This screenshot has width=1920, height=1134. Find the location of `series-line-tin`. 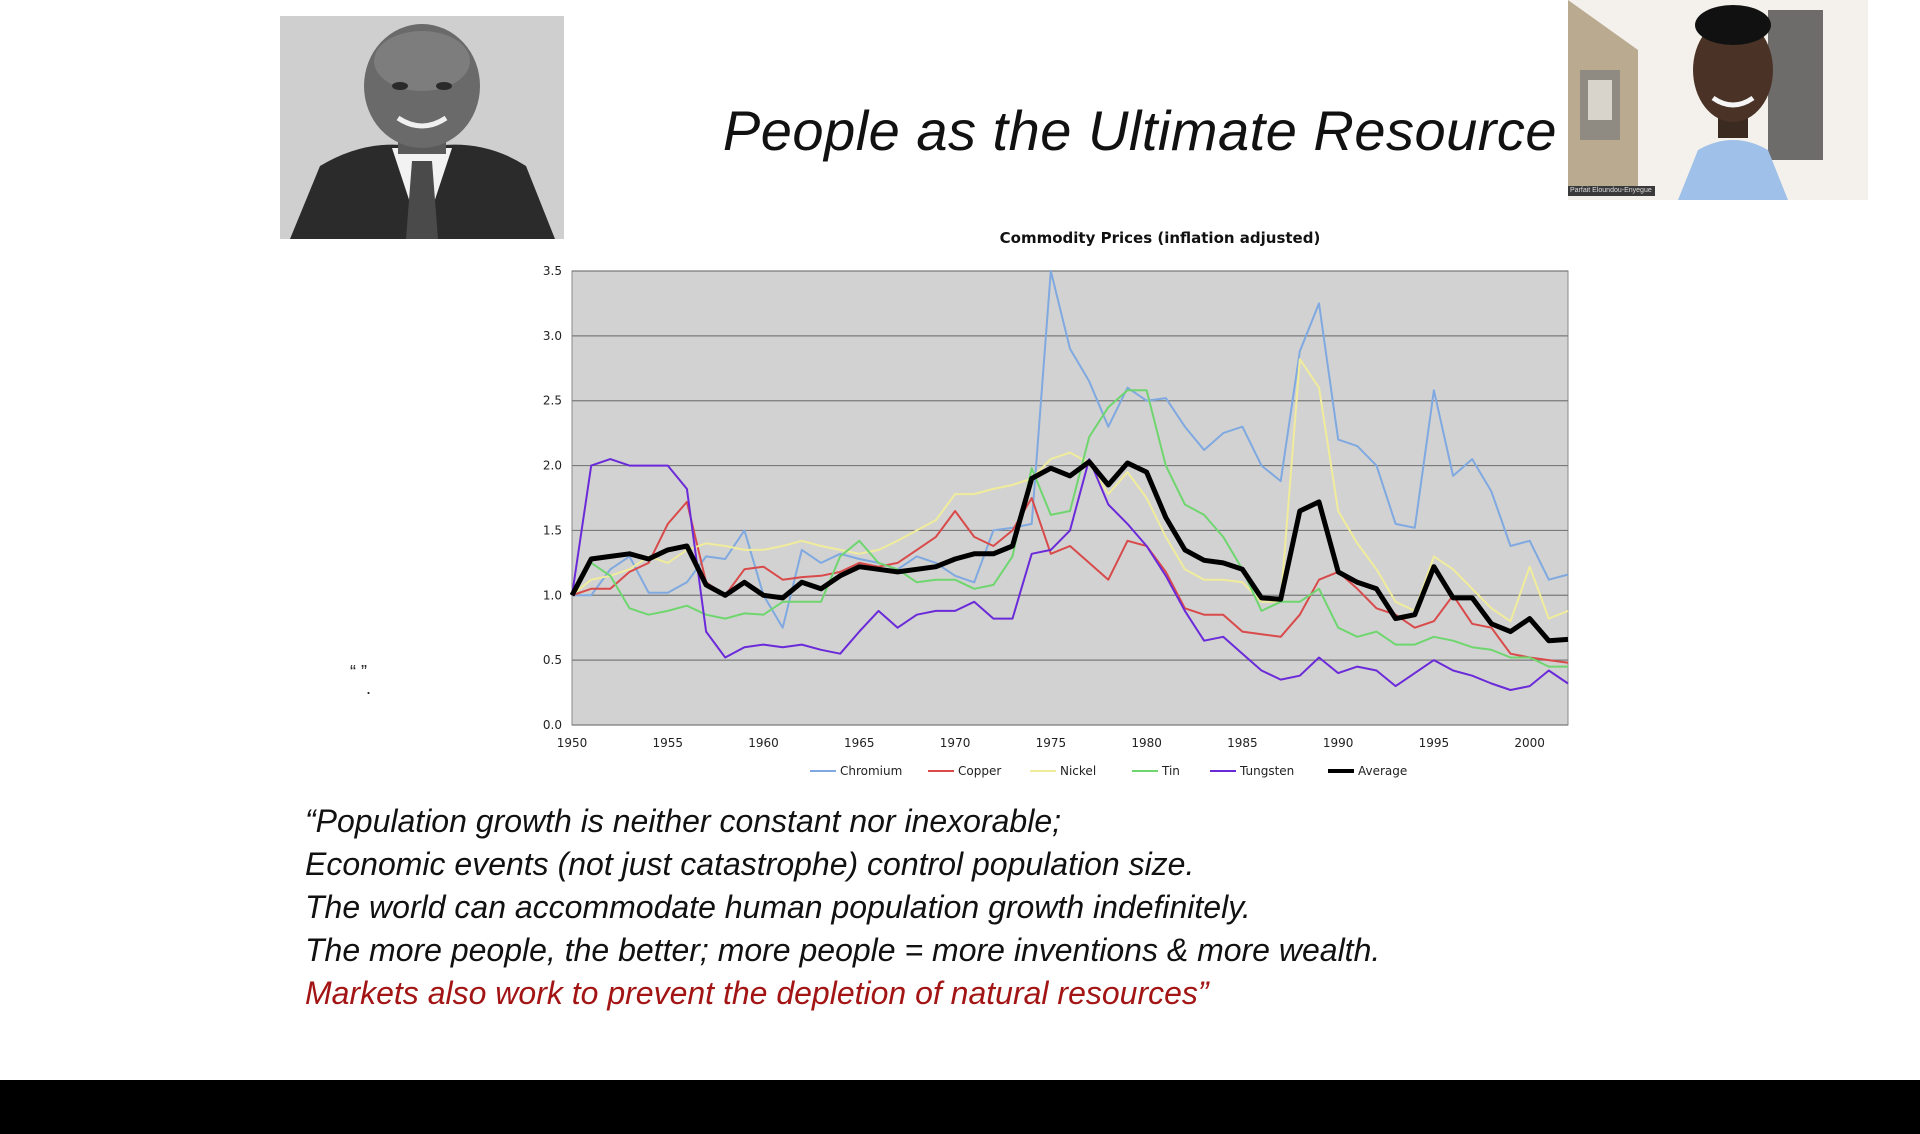

series-line-tin is located at coordinates (1069, 528).